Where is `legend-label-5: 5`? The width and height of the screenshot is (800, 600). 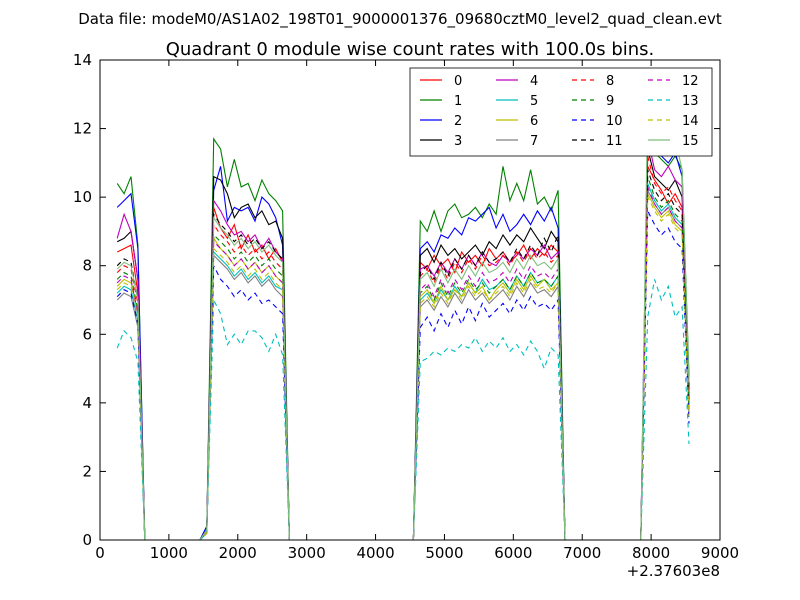
legend-label-5: 5 is located at coordinates (534, 101).